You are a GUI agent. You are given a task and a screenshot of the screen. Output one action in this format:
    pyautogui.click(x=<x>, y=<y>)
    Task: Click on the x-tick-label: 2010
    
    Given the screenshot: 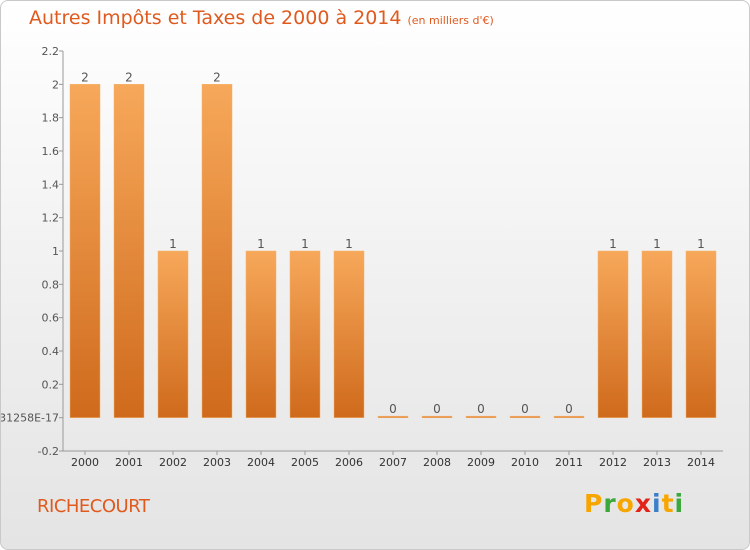 What is the action you would take?
    pyautogui.click(x=525, y=462)
    